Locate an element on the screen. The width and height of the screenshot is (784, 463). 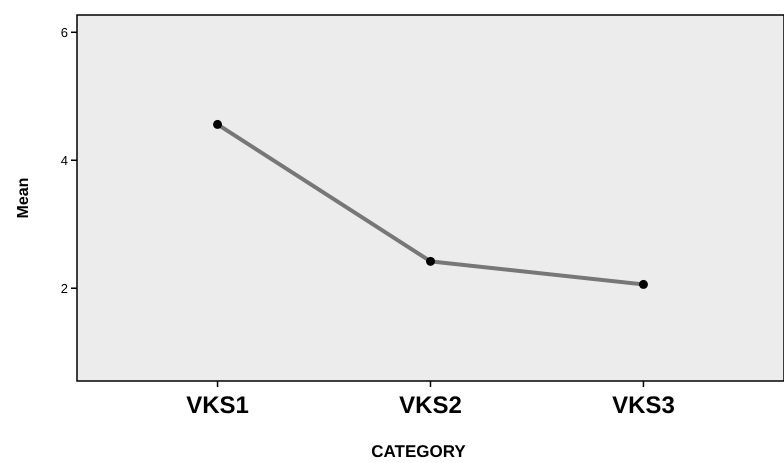
x-tick-label: VKS3 is located at coordinates (643, 405).